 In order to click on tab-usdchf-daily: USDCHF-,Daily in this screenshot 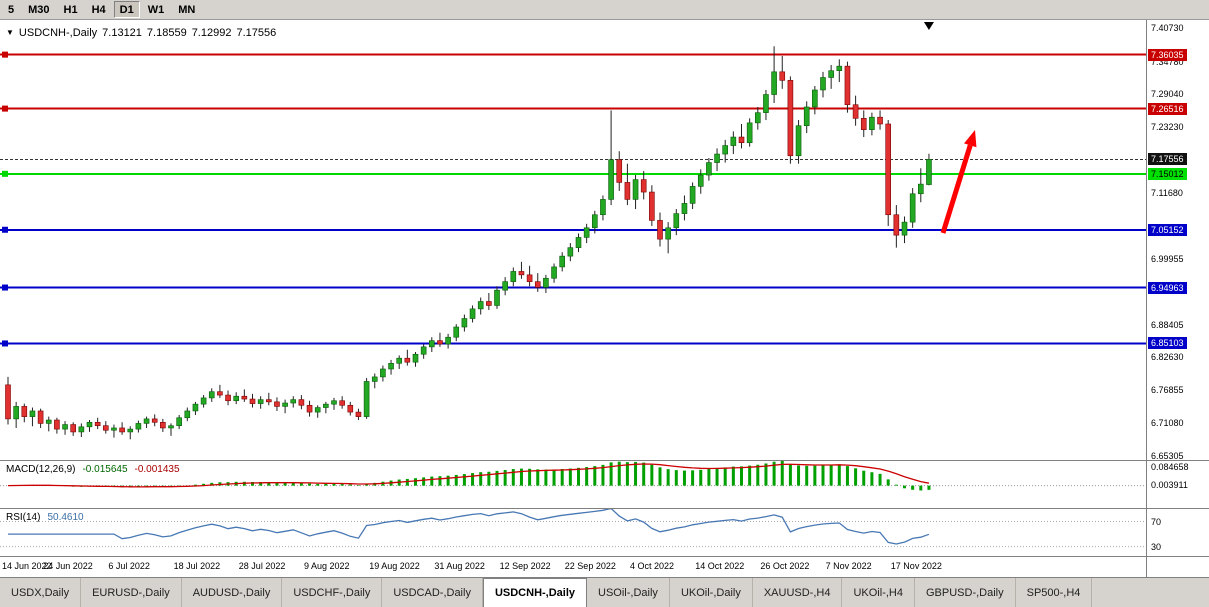, I will do `click(332, 592)`.